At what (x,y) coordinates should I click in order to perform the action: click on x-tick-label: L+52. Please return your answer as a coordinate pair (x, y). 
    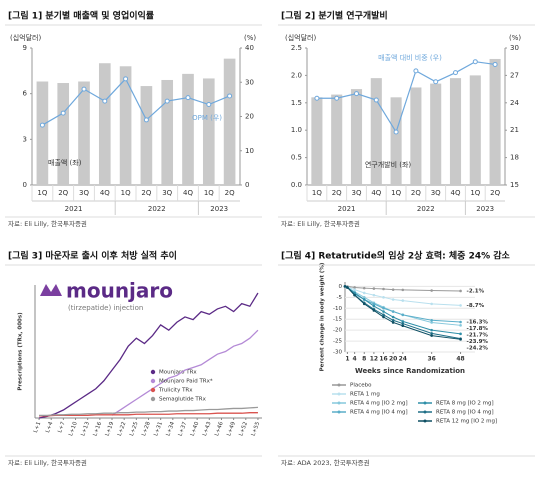
    Looking at the image, I should click on (243, 429).